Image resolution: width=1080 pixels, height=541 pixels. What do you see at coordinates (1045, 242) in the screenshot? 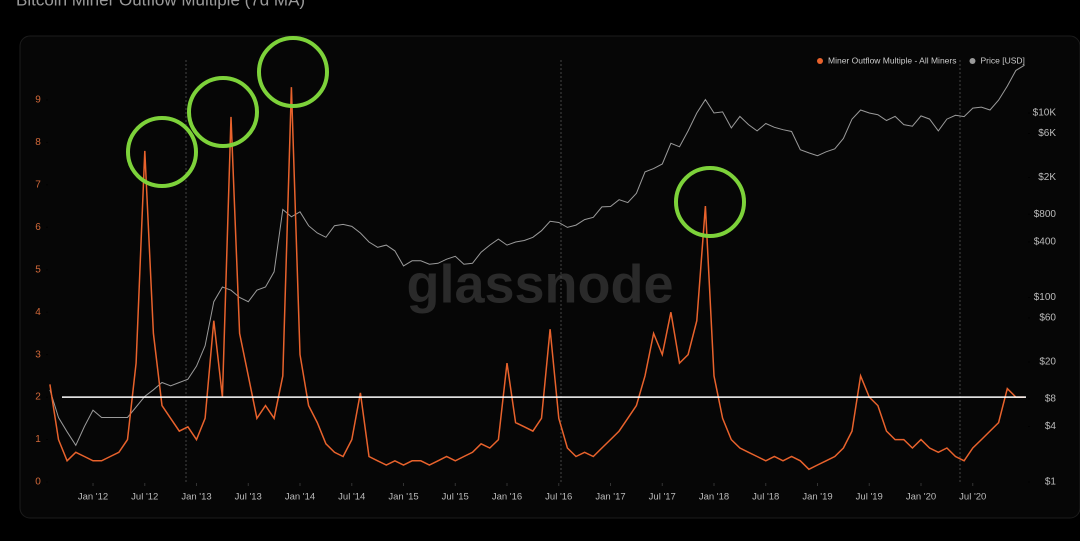
I see `y2-tick-label: $400` at bounding box center [1045, 242].